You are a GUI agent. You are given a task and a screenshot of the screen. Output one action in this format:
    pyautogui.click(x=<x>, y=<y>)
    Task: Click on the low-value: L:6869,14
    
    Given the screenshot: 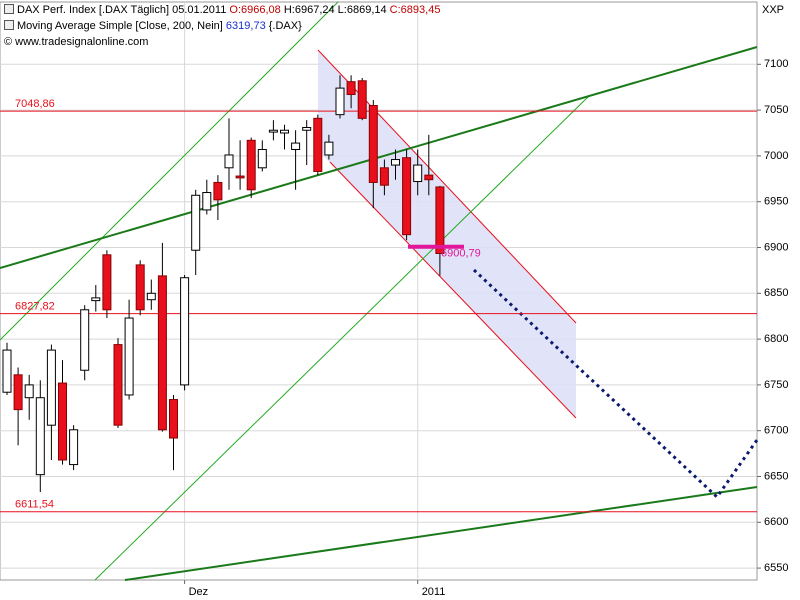 What is the action you would take?
    pyautogui.click(x=362, y=10)
    